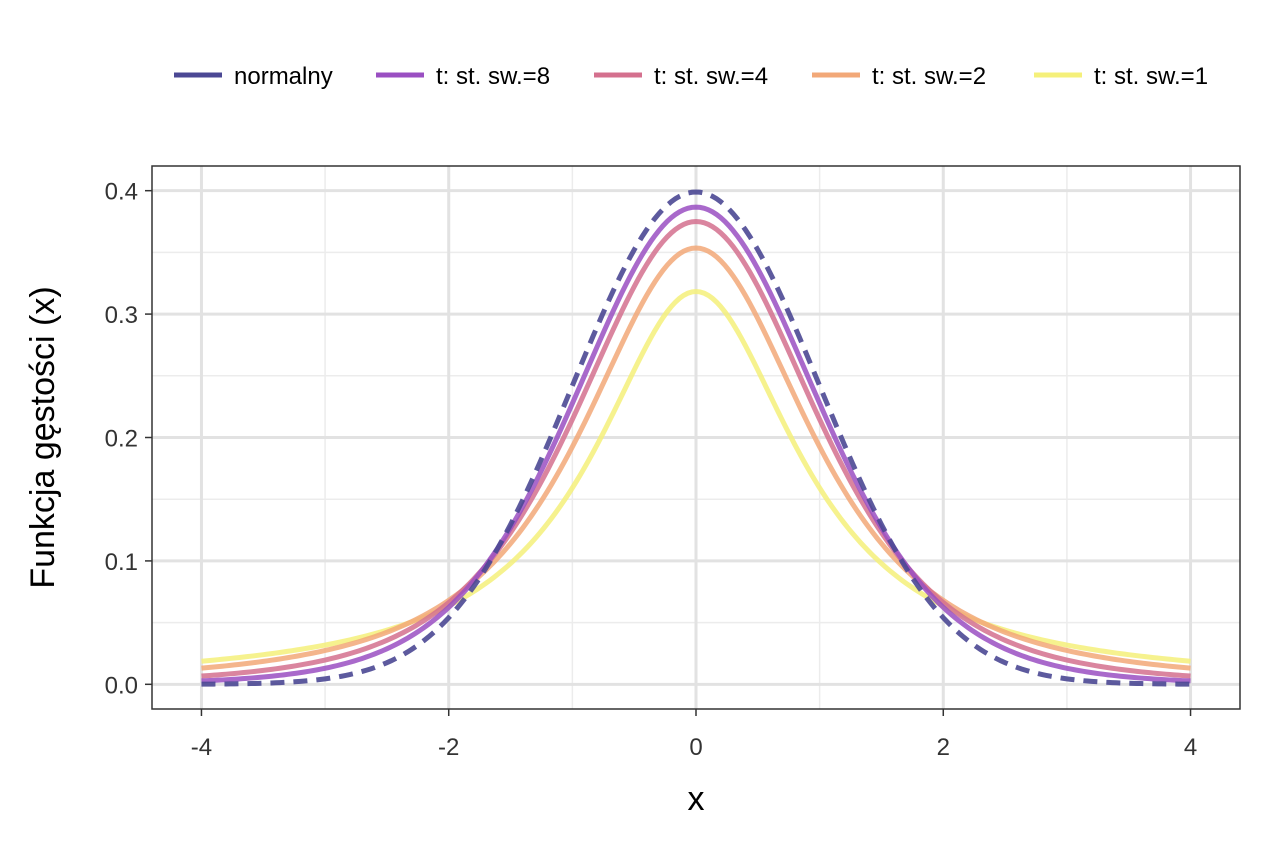 Image resolution: width=1264 pixels, height=843 pixels. What do you see at coordinates (696, 799) in the screenshot?
I see `x-axis-title: x` at bounding box center [696, 799].